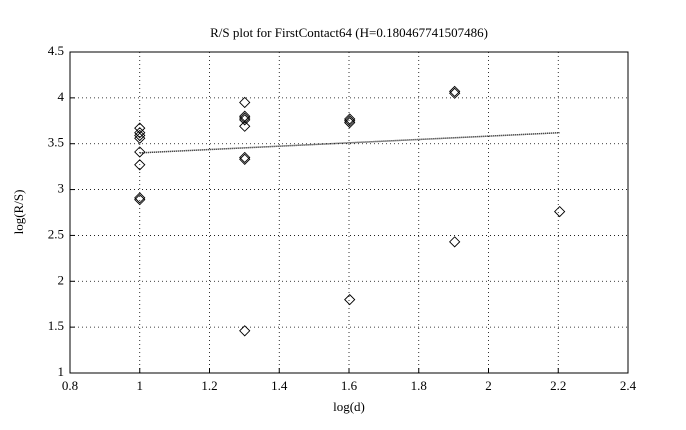  What do you see at coordinates (61, 188) in the screenshot?
I see `y-tick-label: 3` at bounding box center [61, 188].